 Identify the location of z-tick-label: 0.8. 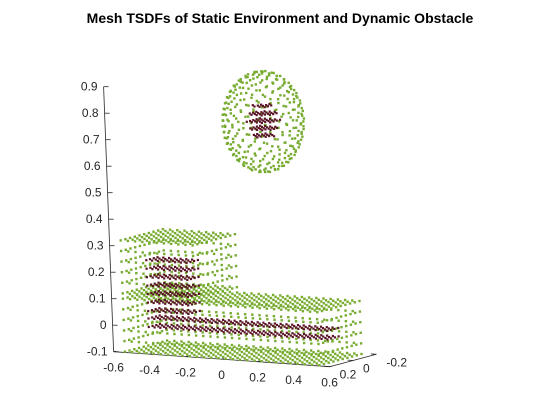
(90, 113).